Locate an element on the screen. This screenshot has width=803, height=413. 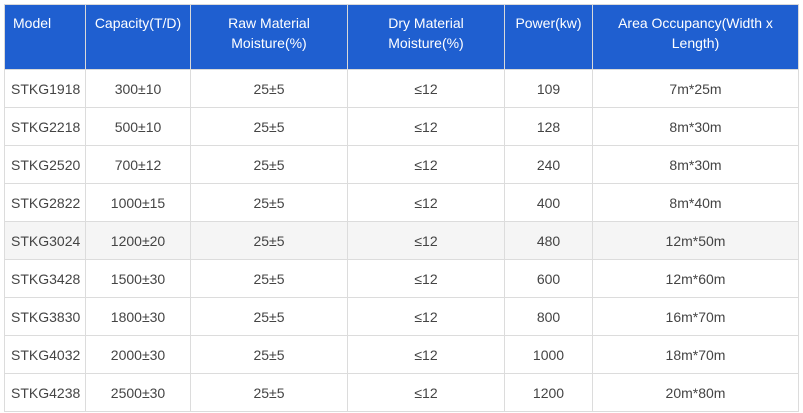
table-row: STKG4238 2500±30 25±5 ≤12 1200 20m*80m is located at coordinates (401, 392).